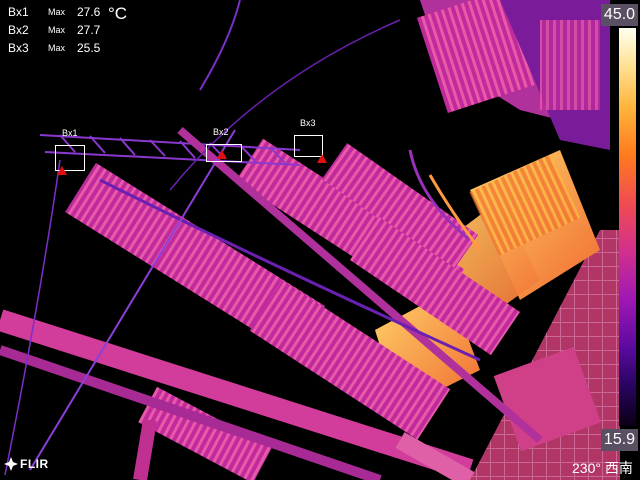 The height and width of the screenshot is (480, 640). I want to click on readout-value: 27.6, so click(89, 12).